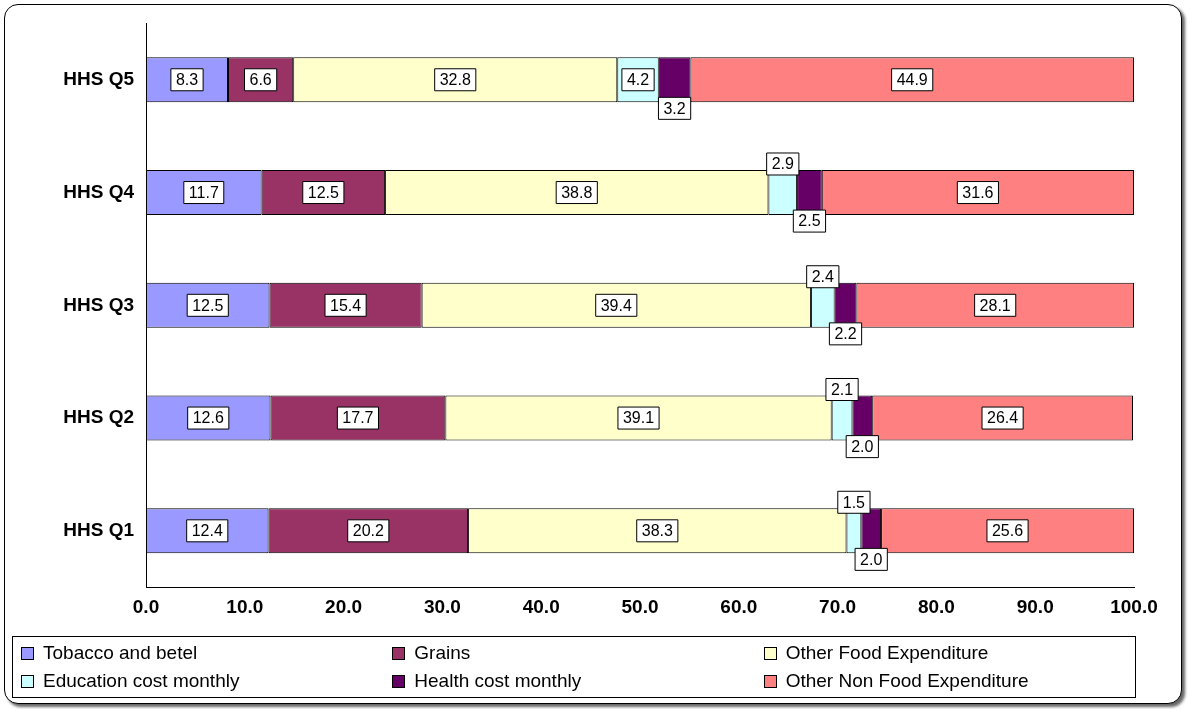 The image size is (1190, 709). What do you see at coordinates (120, 653) in the screenshot?
I see `legend-label: Tobacco and betel` at bounding box center [120, 653].